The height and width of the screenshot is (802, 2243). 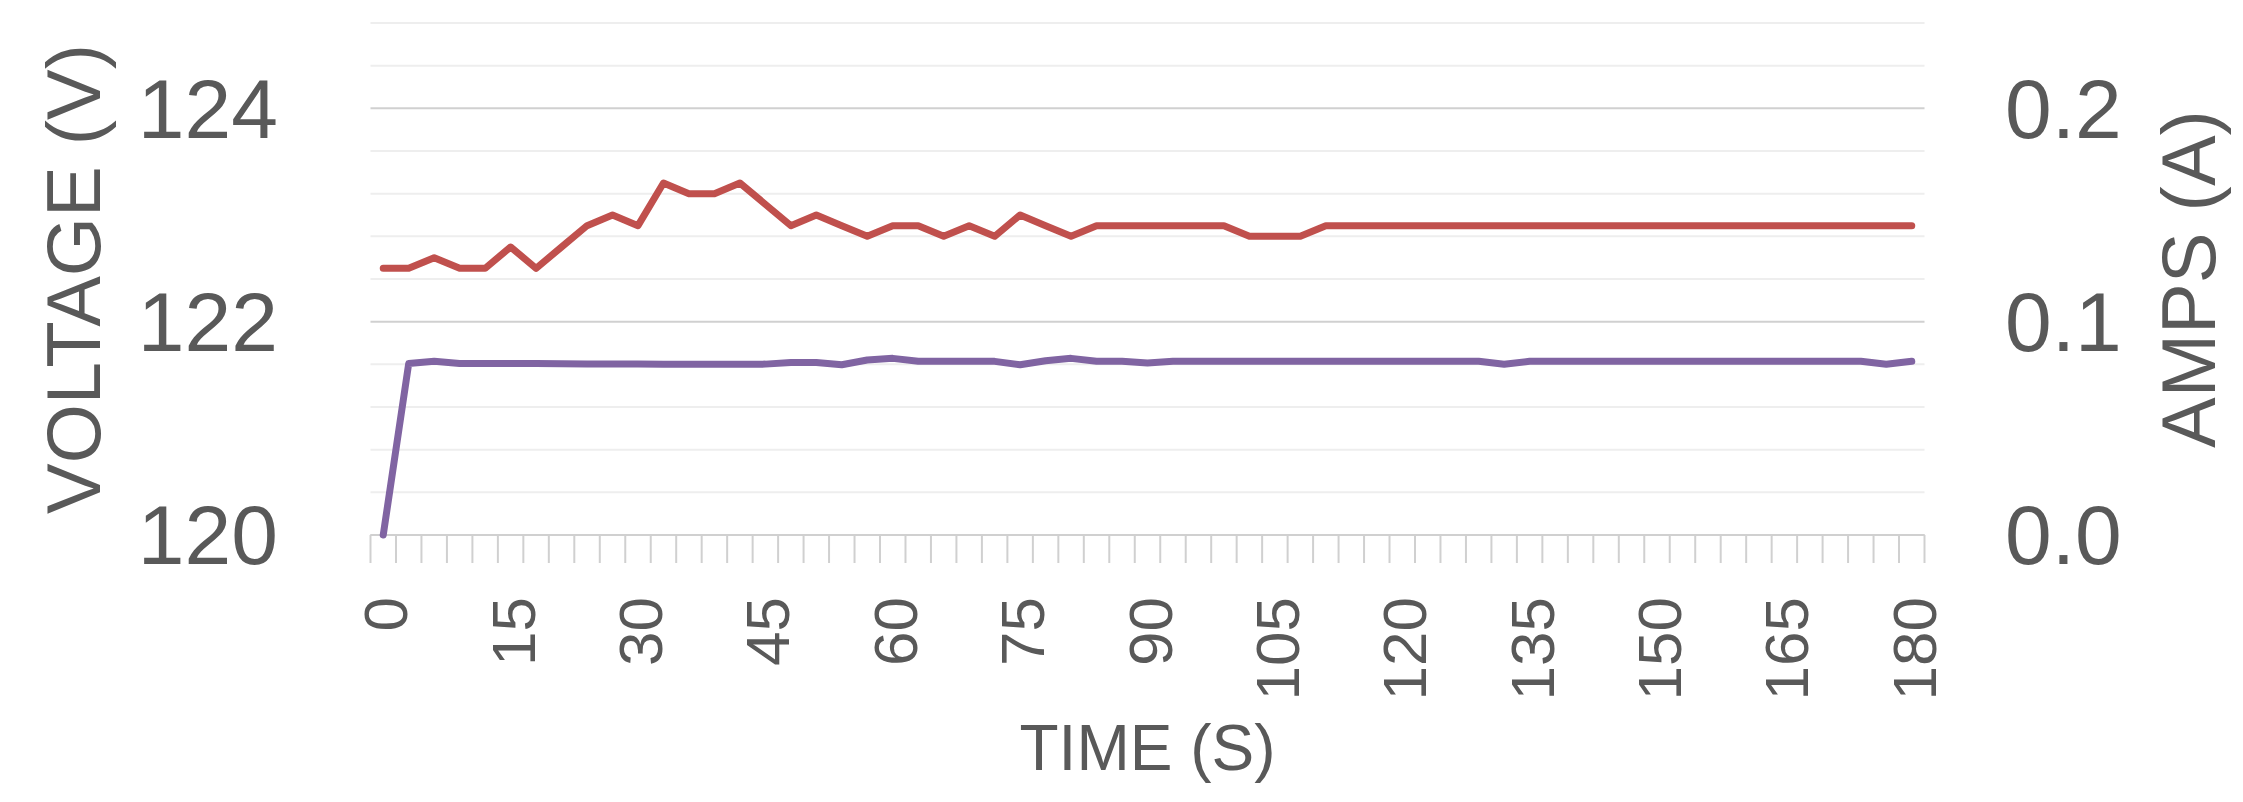 What do you see at coordinates (513, 631) in the screenshot?
I see `x-tick-label: 15` at bounding box center [513, 631].